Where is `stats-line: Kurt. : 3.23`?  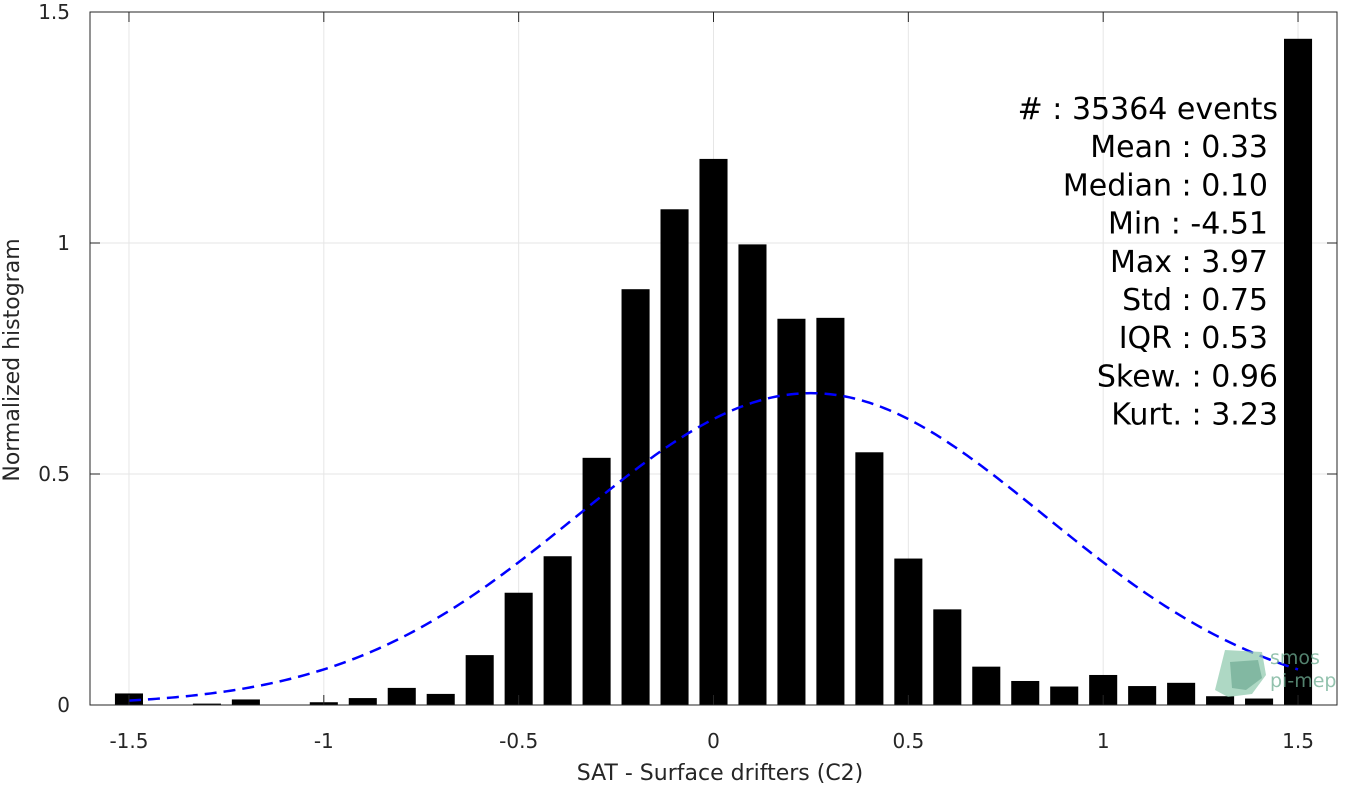
stats-line: Kurt. : 3.23 is located at coordinates (1194, 415).